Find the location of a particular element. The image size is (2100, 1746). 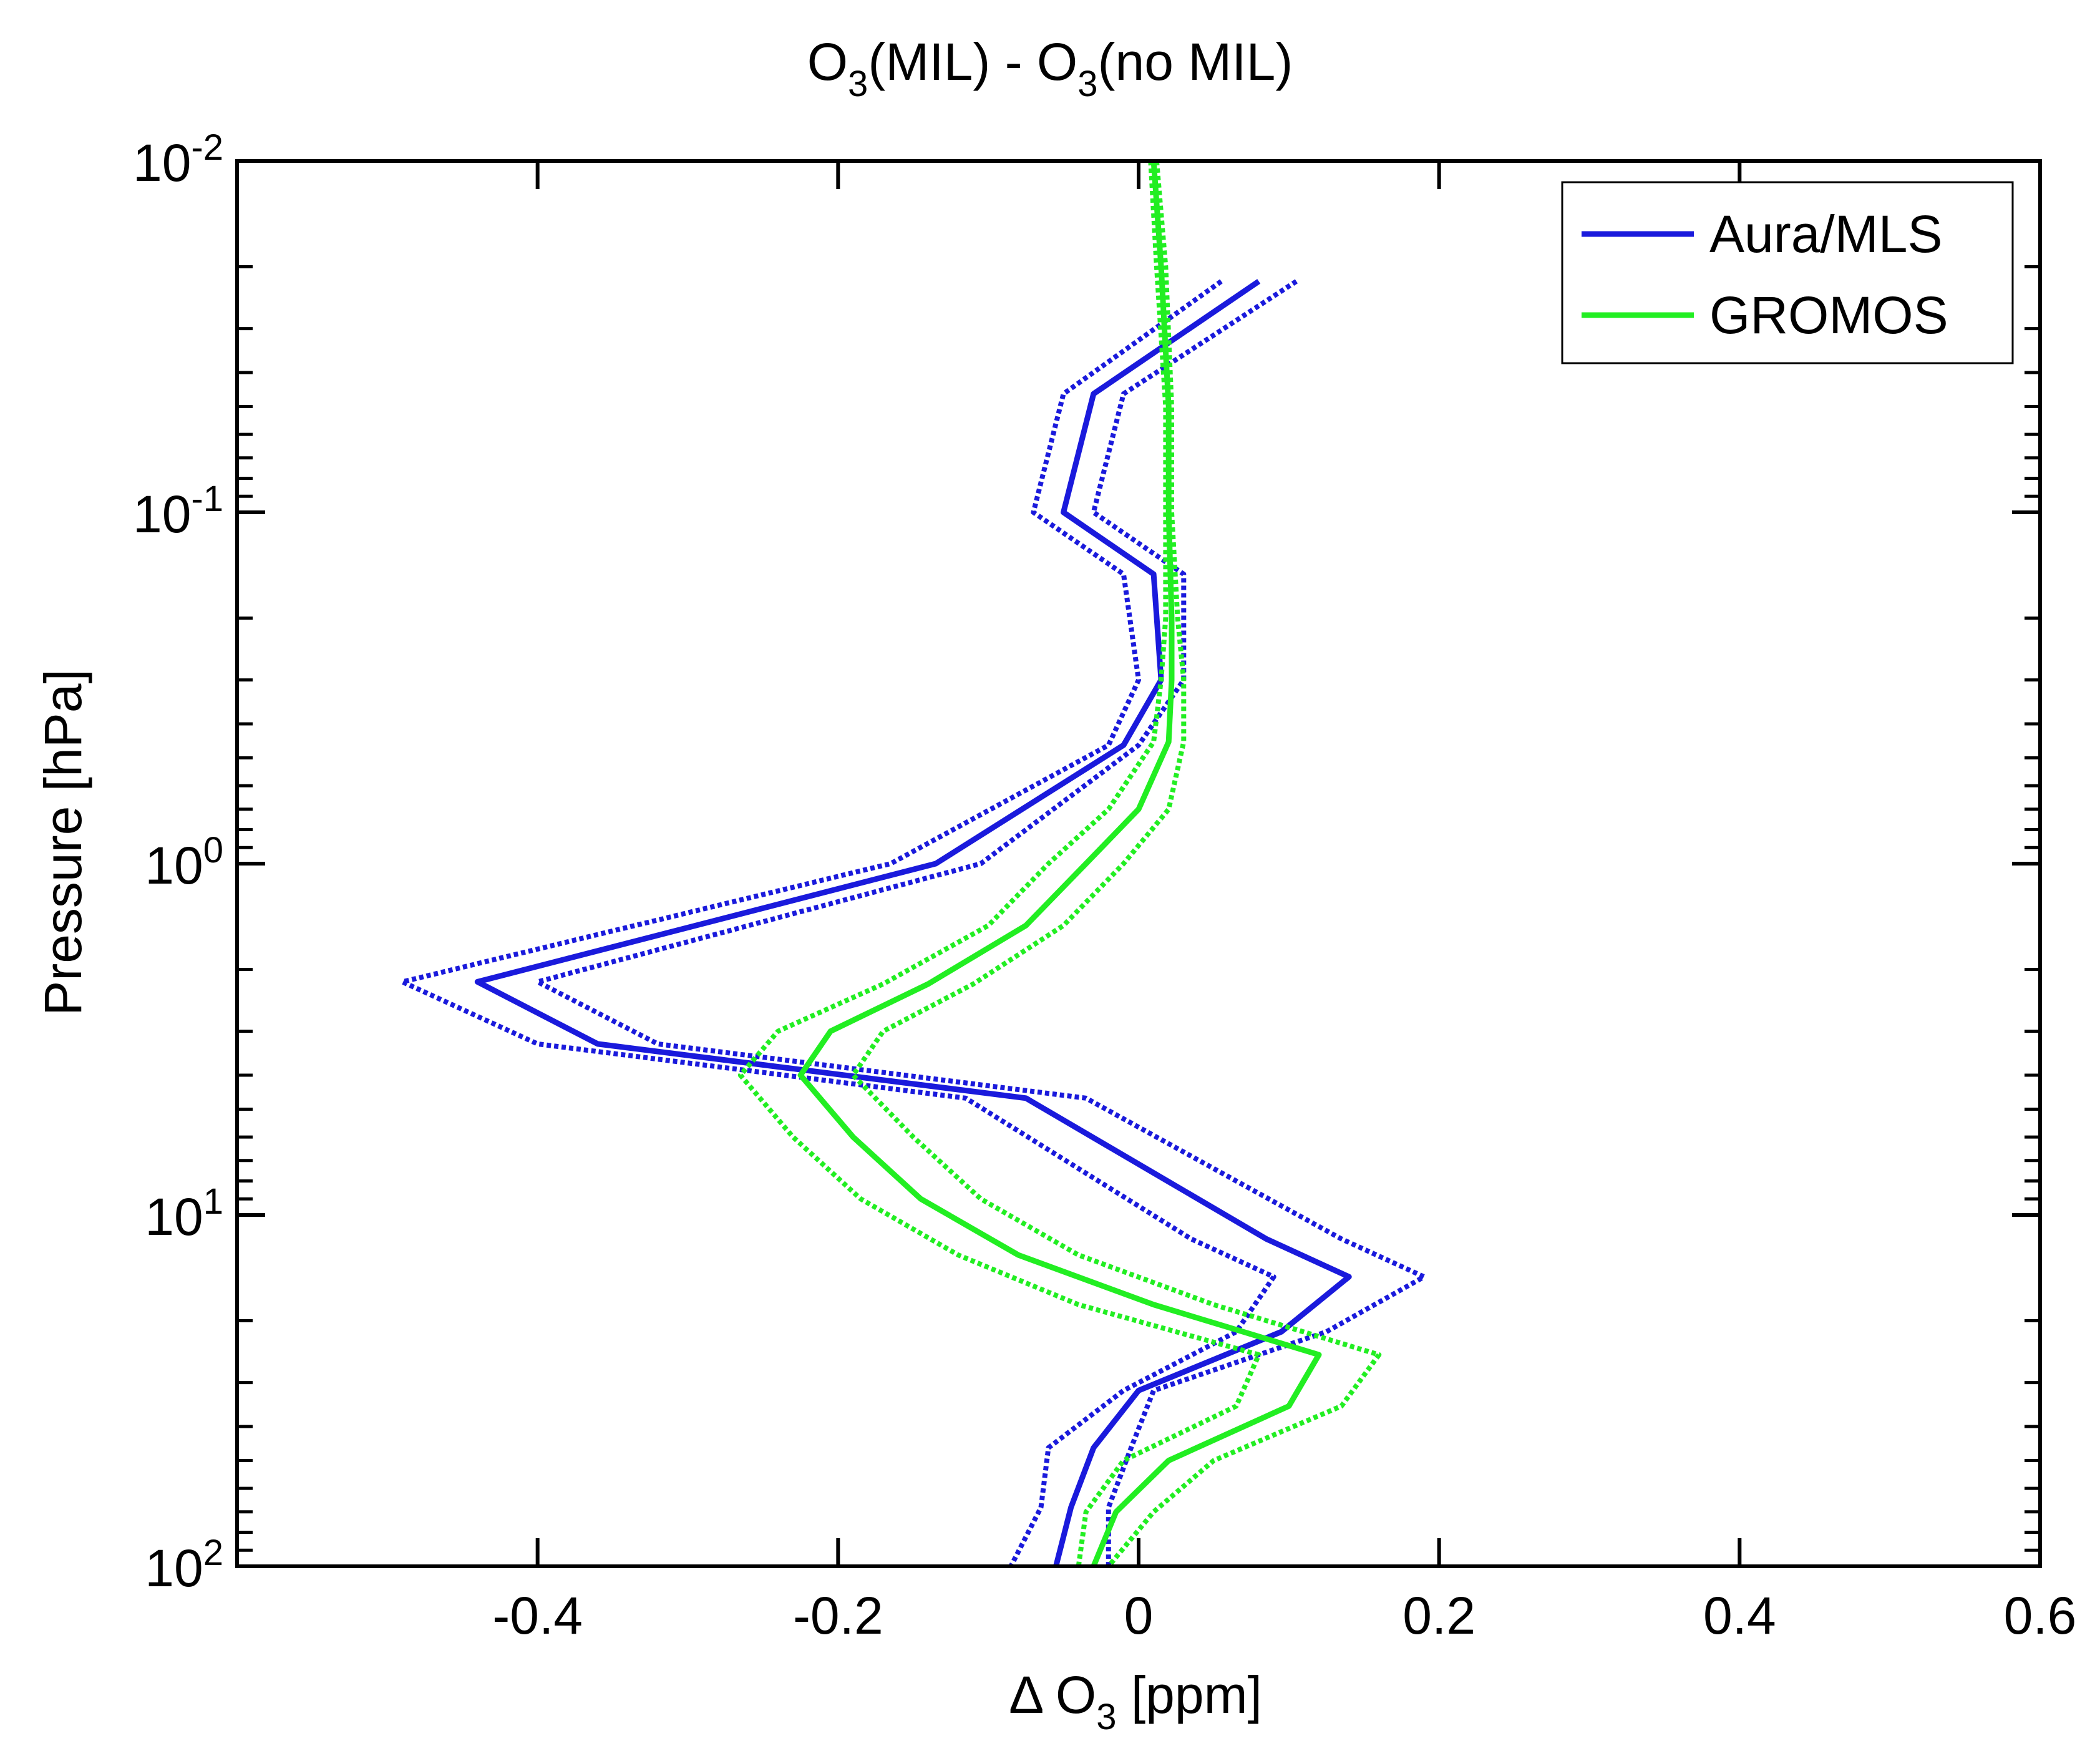

y-tick-label: 10⁻¹ is located at coordinates (178, 512).